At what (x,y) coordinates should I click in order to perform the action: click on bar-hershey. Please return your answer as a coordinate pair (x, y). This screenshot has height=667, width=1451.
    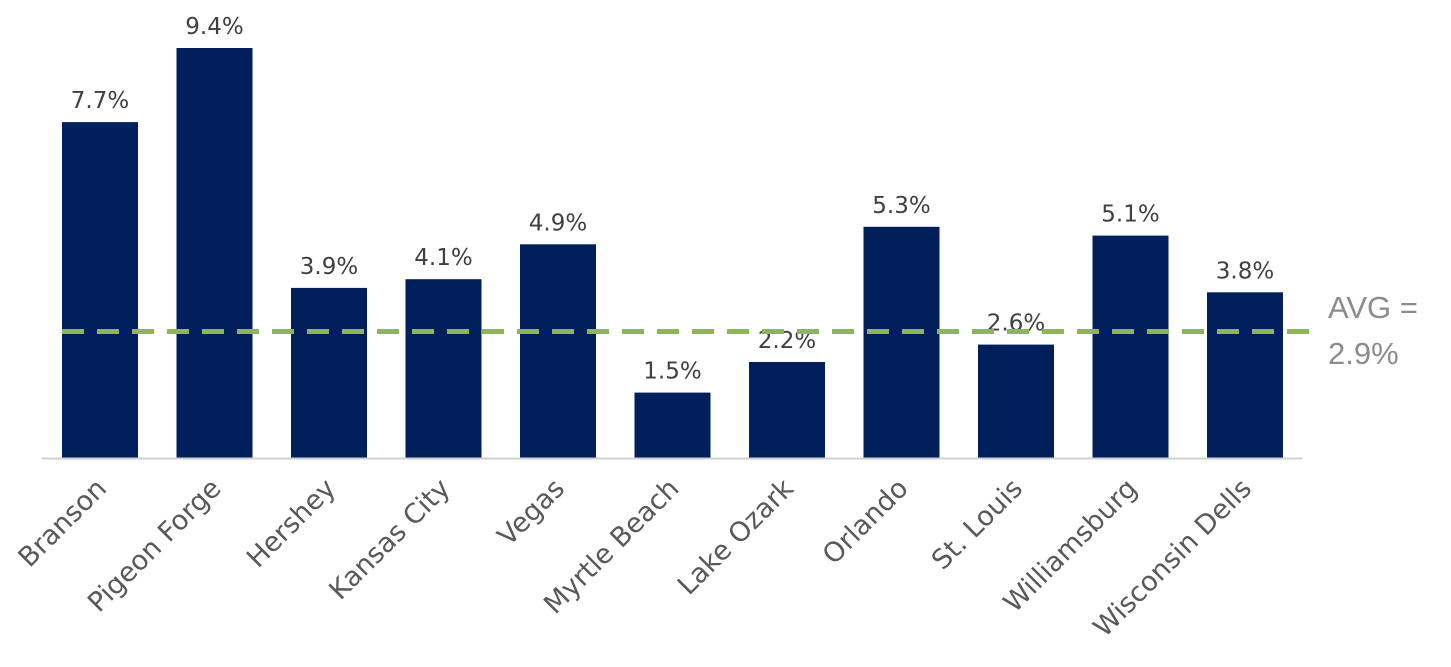
    Looking at the image, I should click on (329, 372).